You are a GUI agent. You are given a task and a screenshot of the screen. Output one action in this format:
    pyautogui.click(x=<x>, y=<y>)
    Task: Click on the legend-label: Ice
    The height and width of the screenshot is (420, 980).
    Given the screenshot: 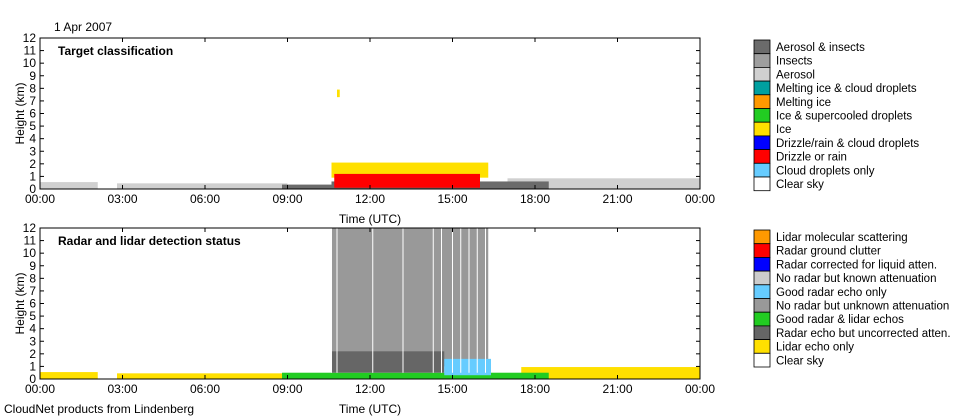 What is the action you would take?
    pyautogui.click(x=783, y=130)
    